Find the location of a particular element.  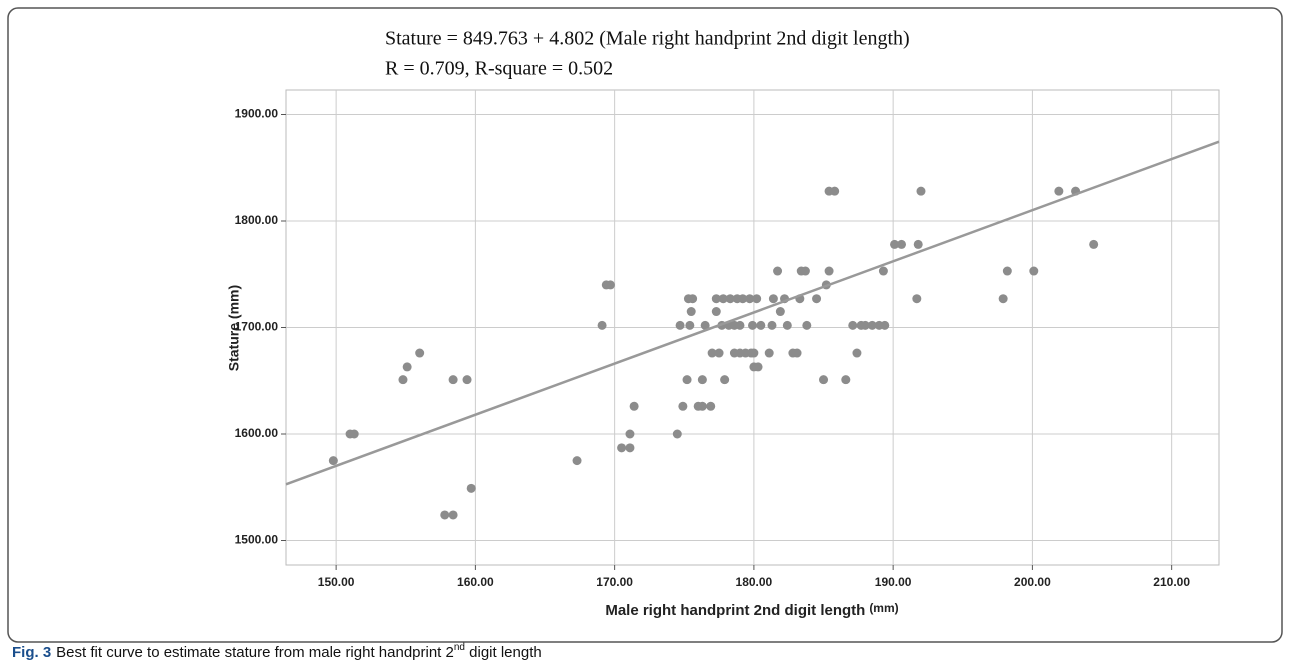

y-tick-label: 1500.00 is located at coordinates (257, 540).